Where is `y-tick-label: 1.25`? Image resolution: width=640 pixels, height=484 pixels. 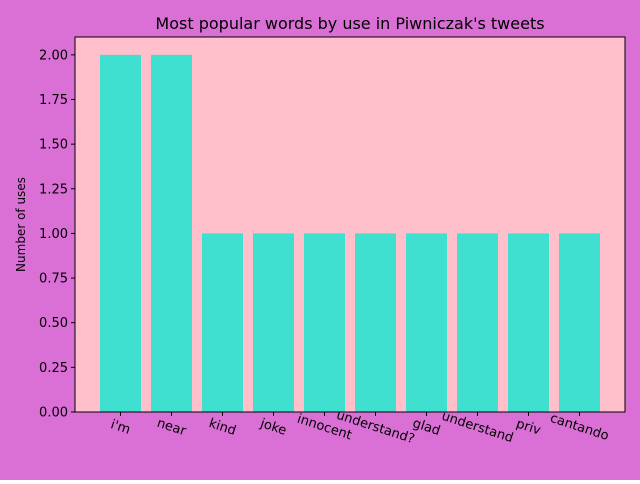 y-tick-label: 1.25 is located at coordinates (53, 189).